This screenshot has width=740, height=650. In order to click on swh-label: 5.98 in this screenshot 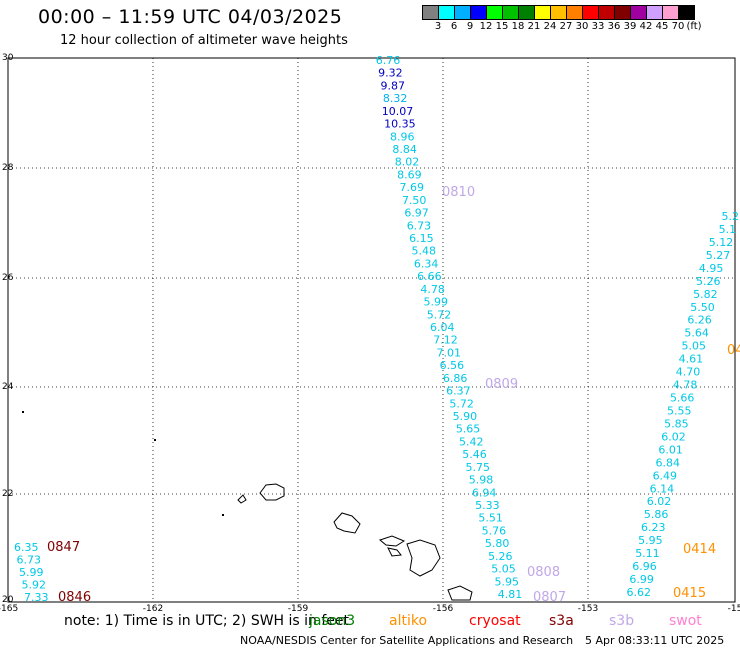, I will do `click(481, 480)`.